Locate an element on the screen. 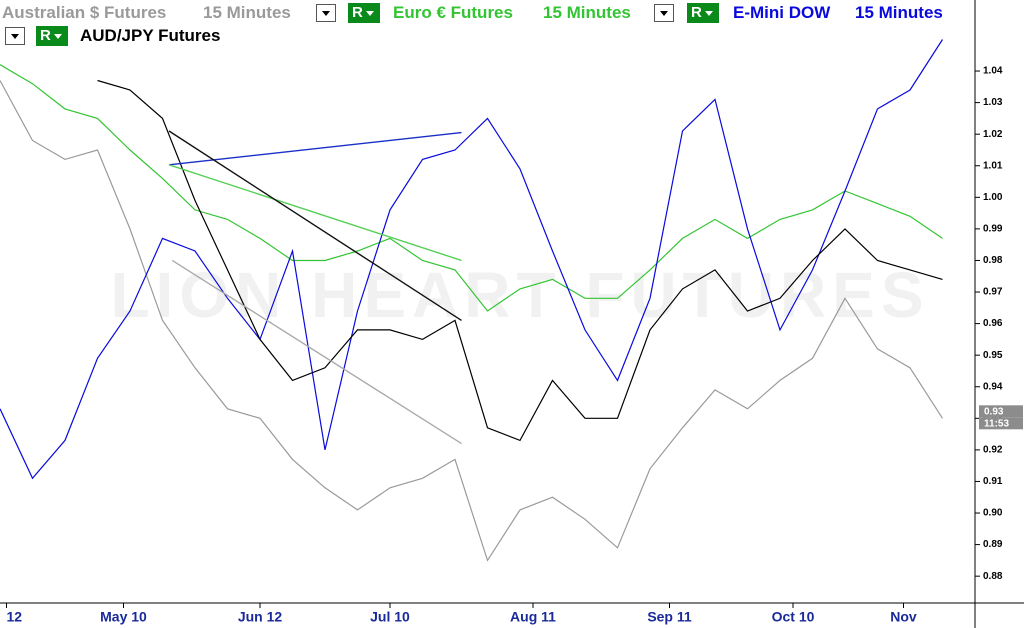 The image size is (1024, 628). y-tick-label: 0.91 is located at coordinates (993, 481).